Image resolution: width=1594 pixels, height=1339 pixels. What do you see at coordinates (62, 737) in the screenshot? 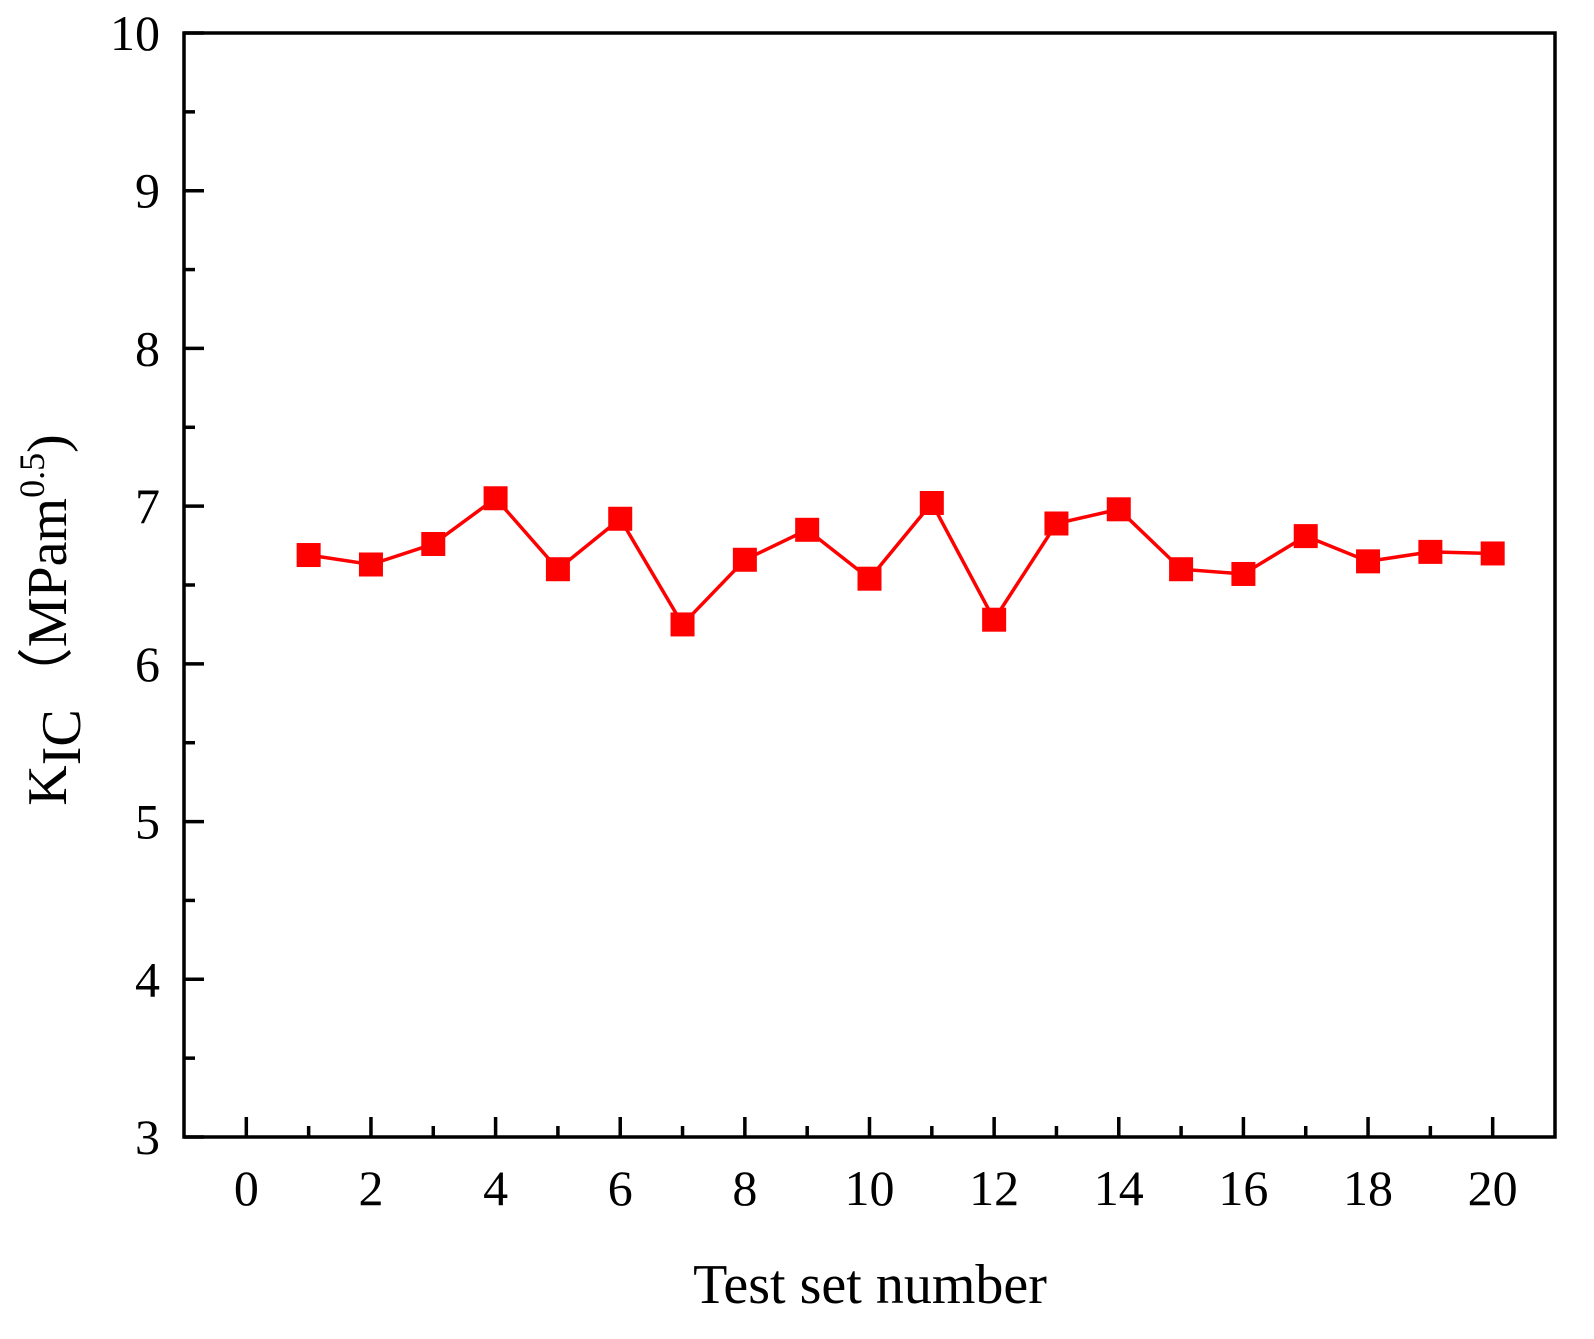
I see `y-axis-title-subscript: IC` at bounding box center [62, 737].